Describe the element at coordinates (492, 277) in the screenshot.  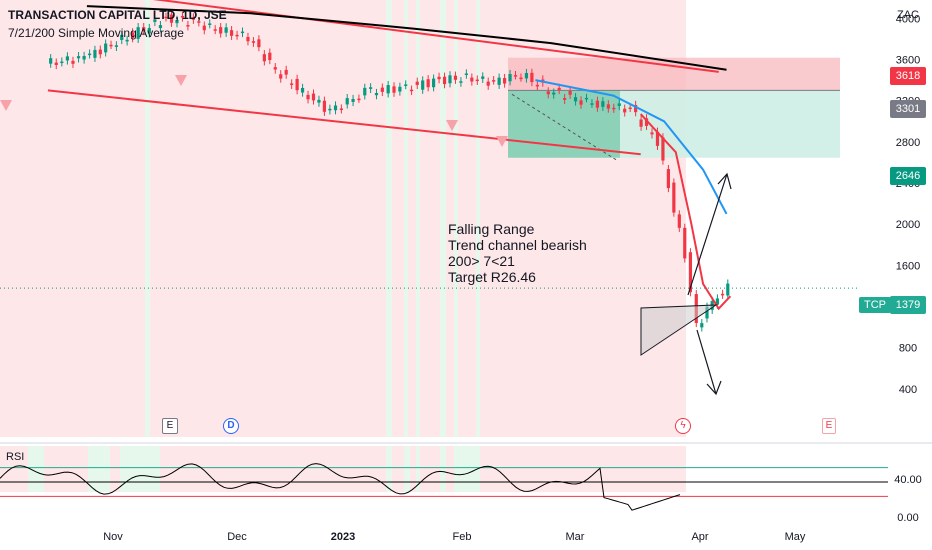
I see `note-line-4: Target R26.46` at that location.